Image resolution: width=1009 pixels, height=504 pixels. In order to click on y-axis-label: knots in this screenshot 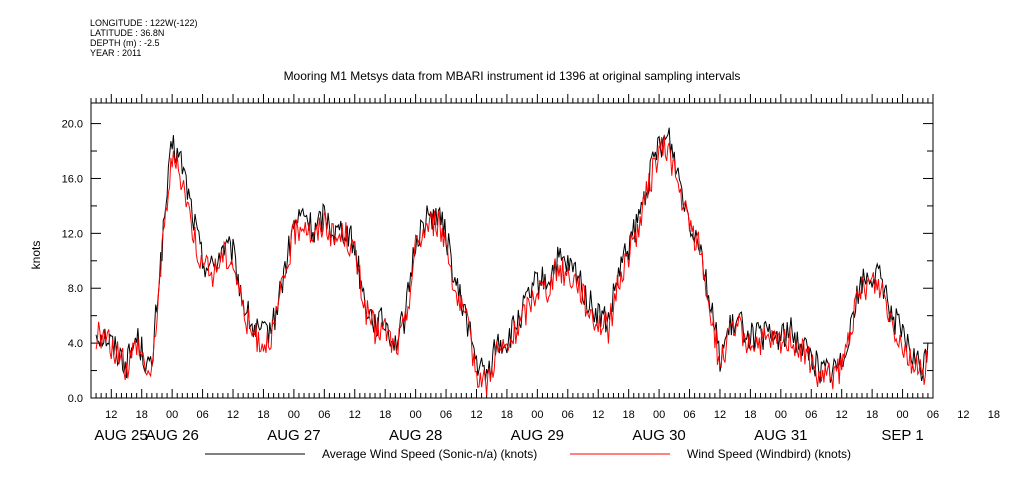, I will do `click(36, 255)`.